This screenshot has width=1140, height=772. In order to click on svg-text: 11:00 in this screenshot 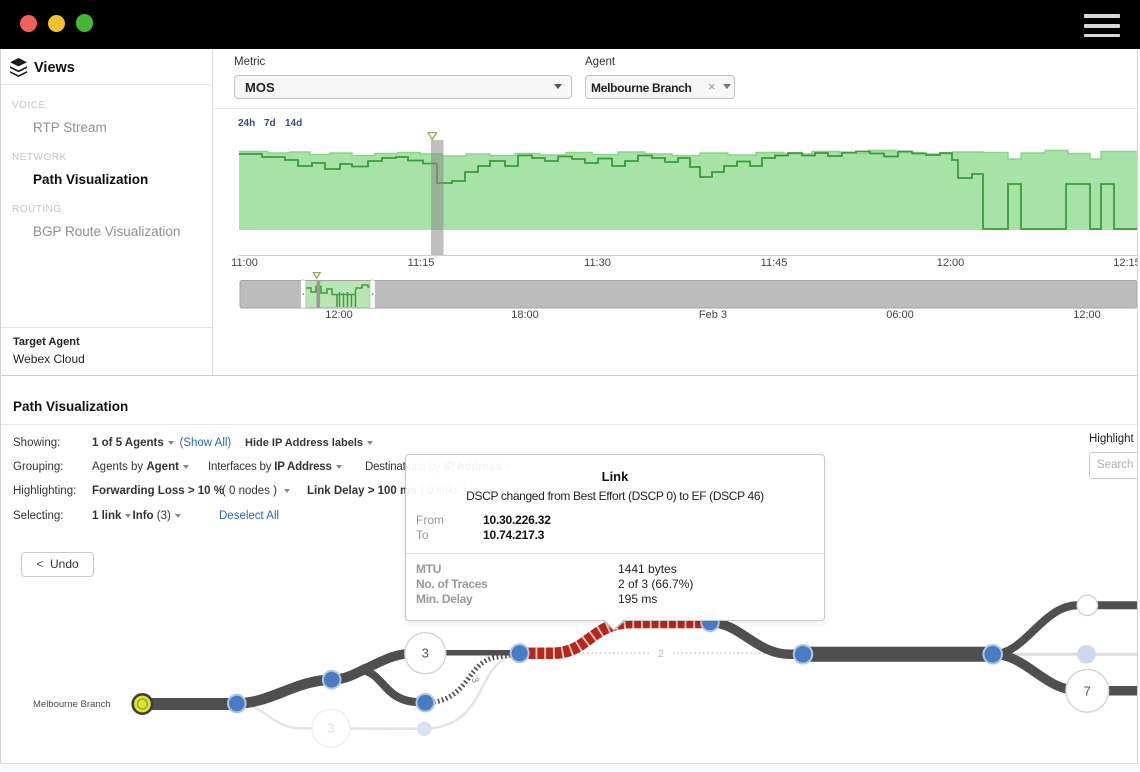, I will do `click(244, 263)`.